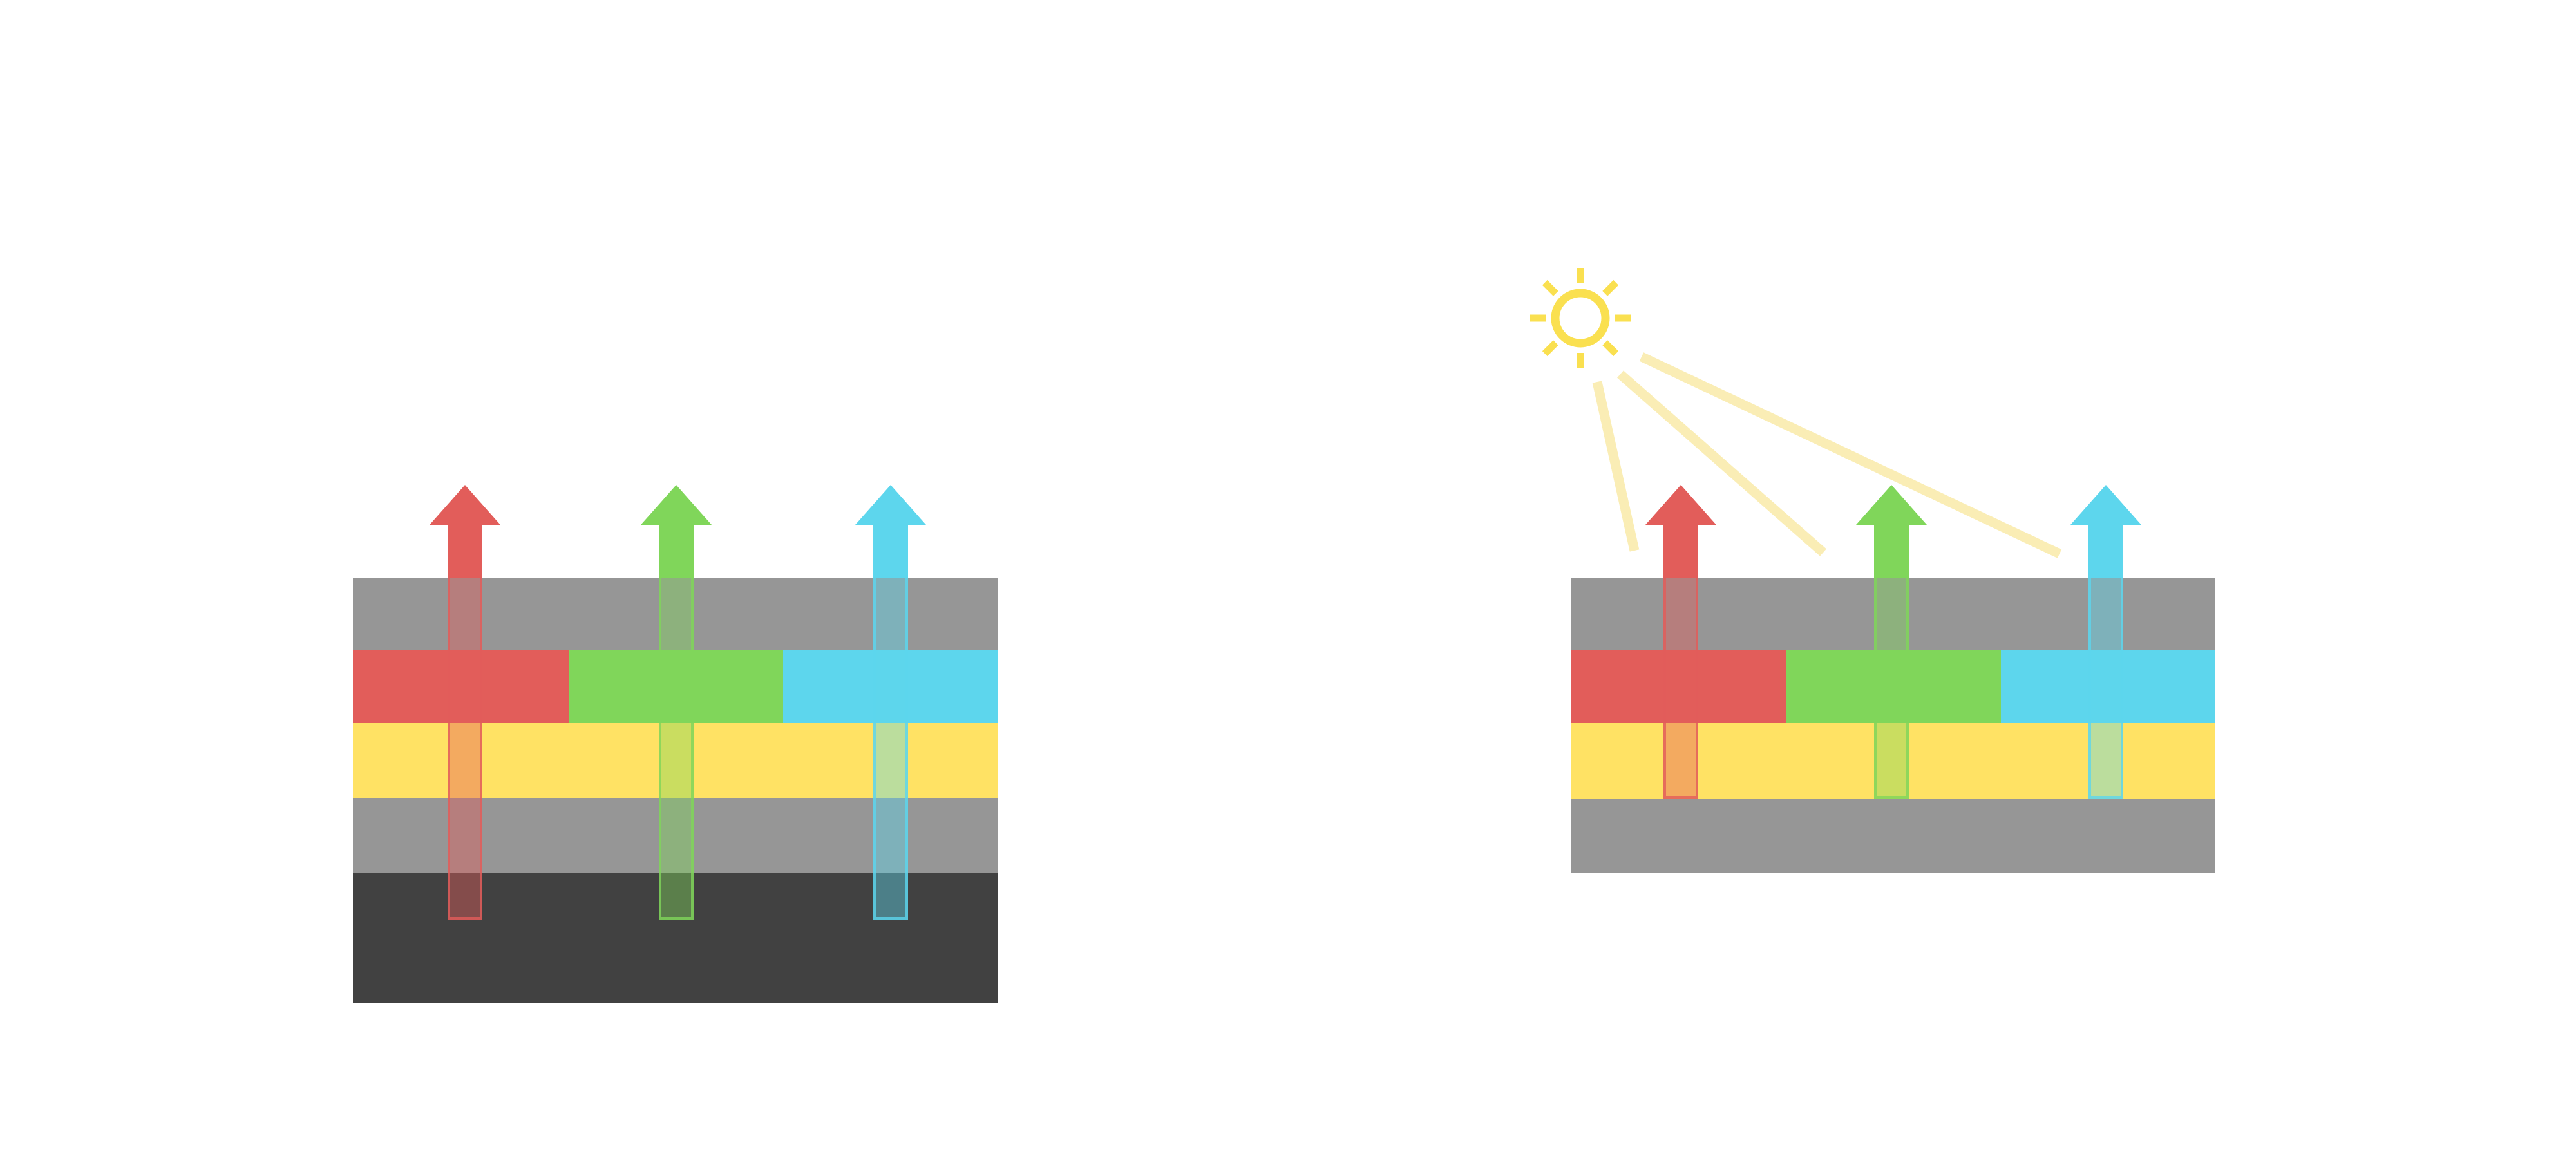 This screenshot has height=1154, width=2576. Describe the element at coordinates (676, 938) in the screenshot. I see `substrate-layer` at that location.